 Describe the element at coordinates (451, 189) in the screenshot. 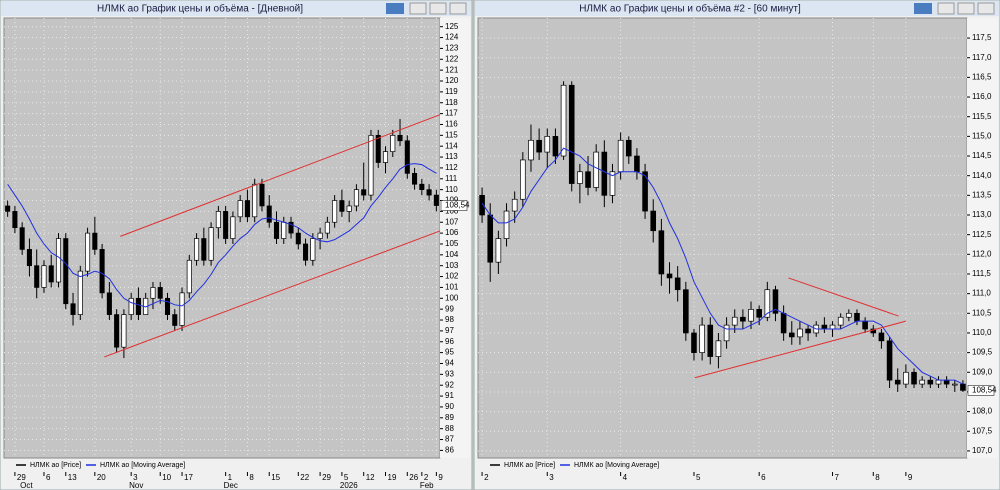

I see `y-tick-label: 110` at that location.